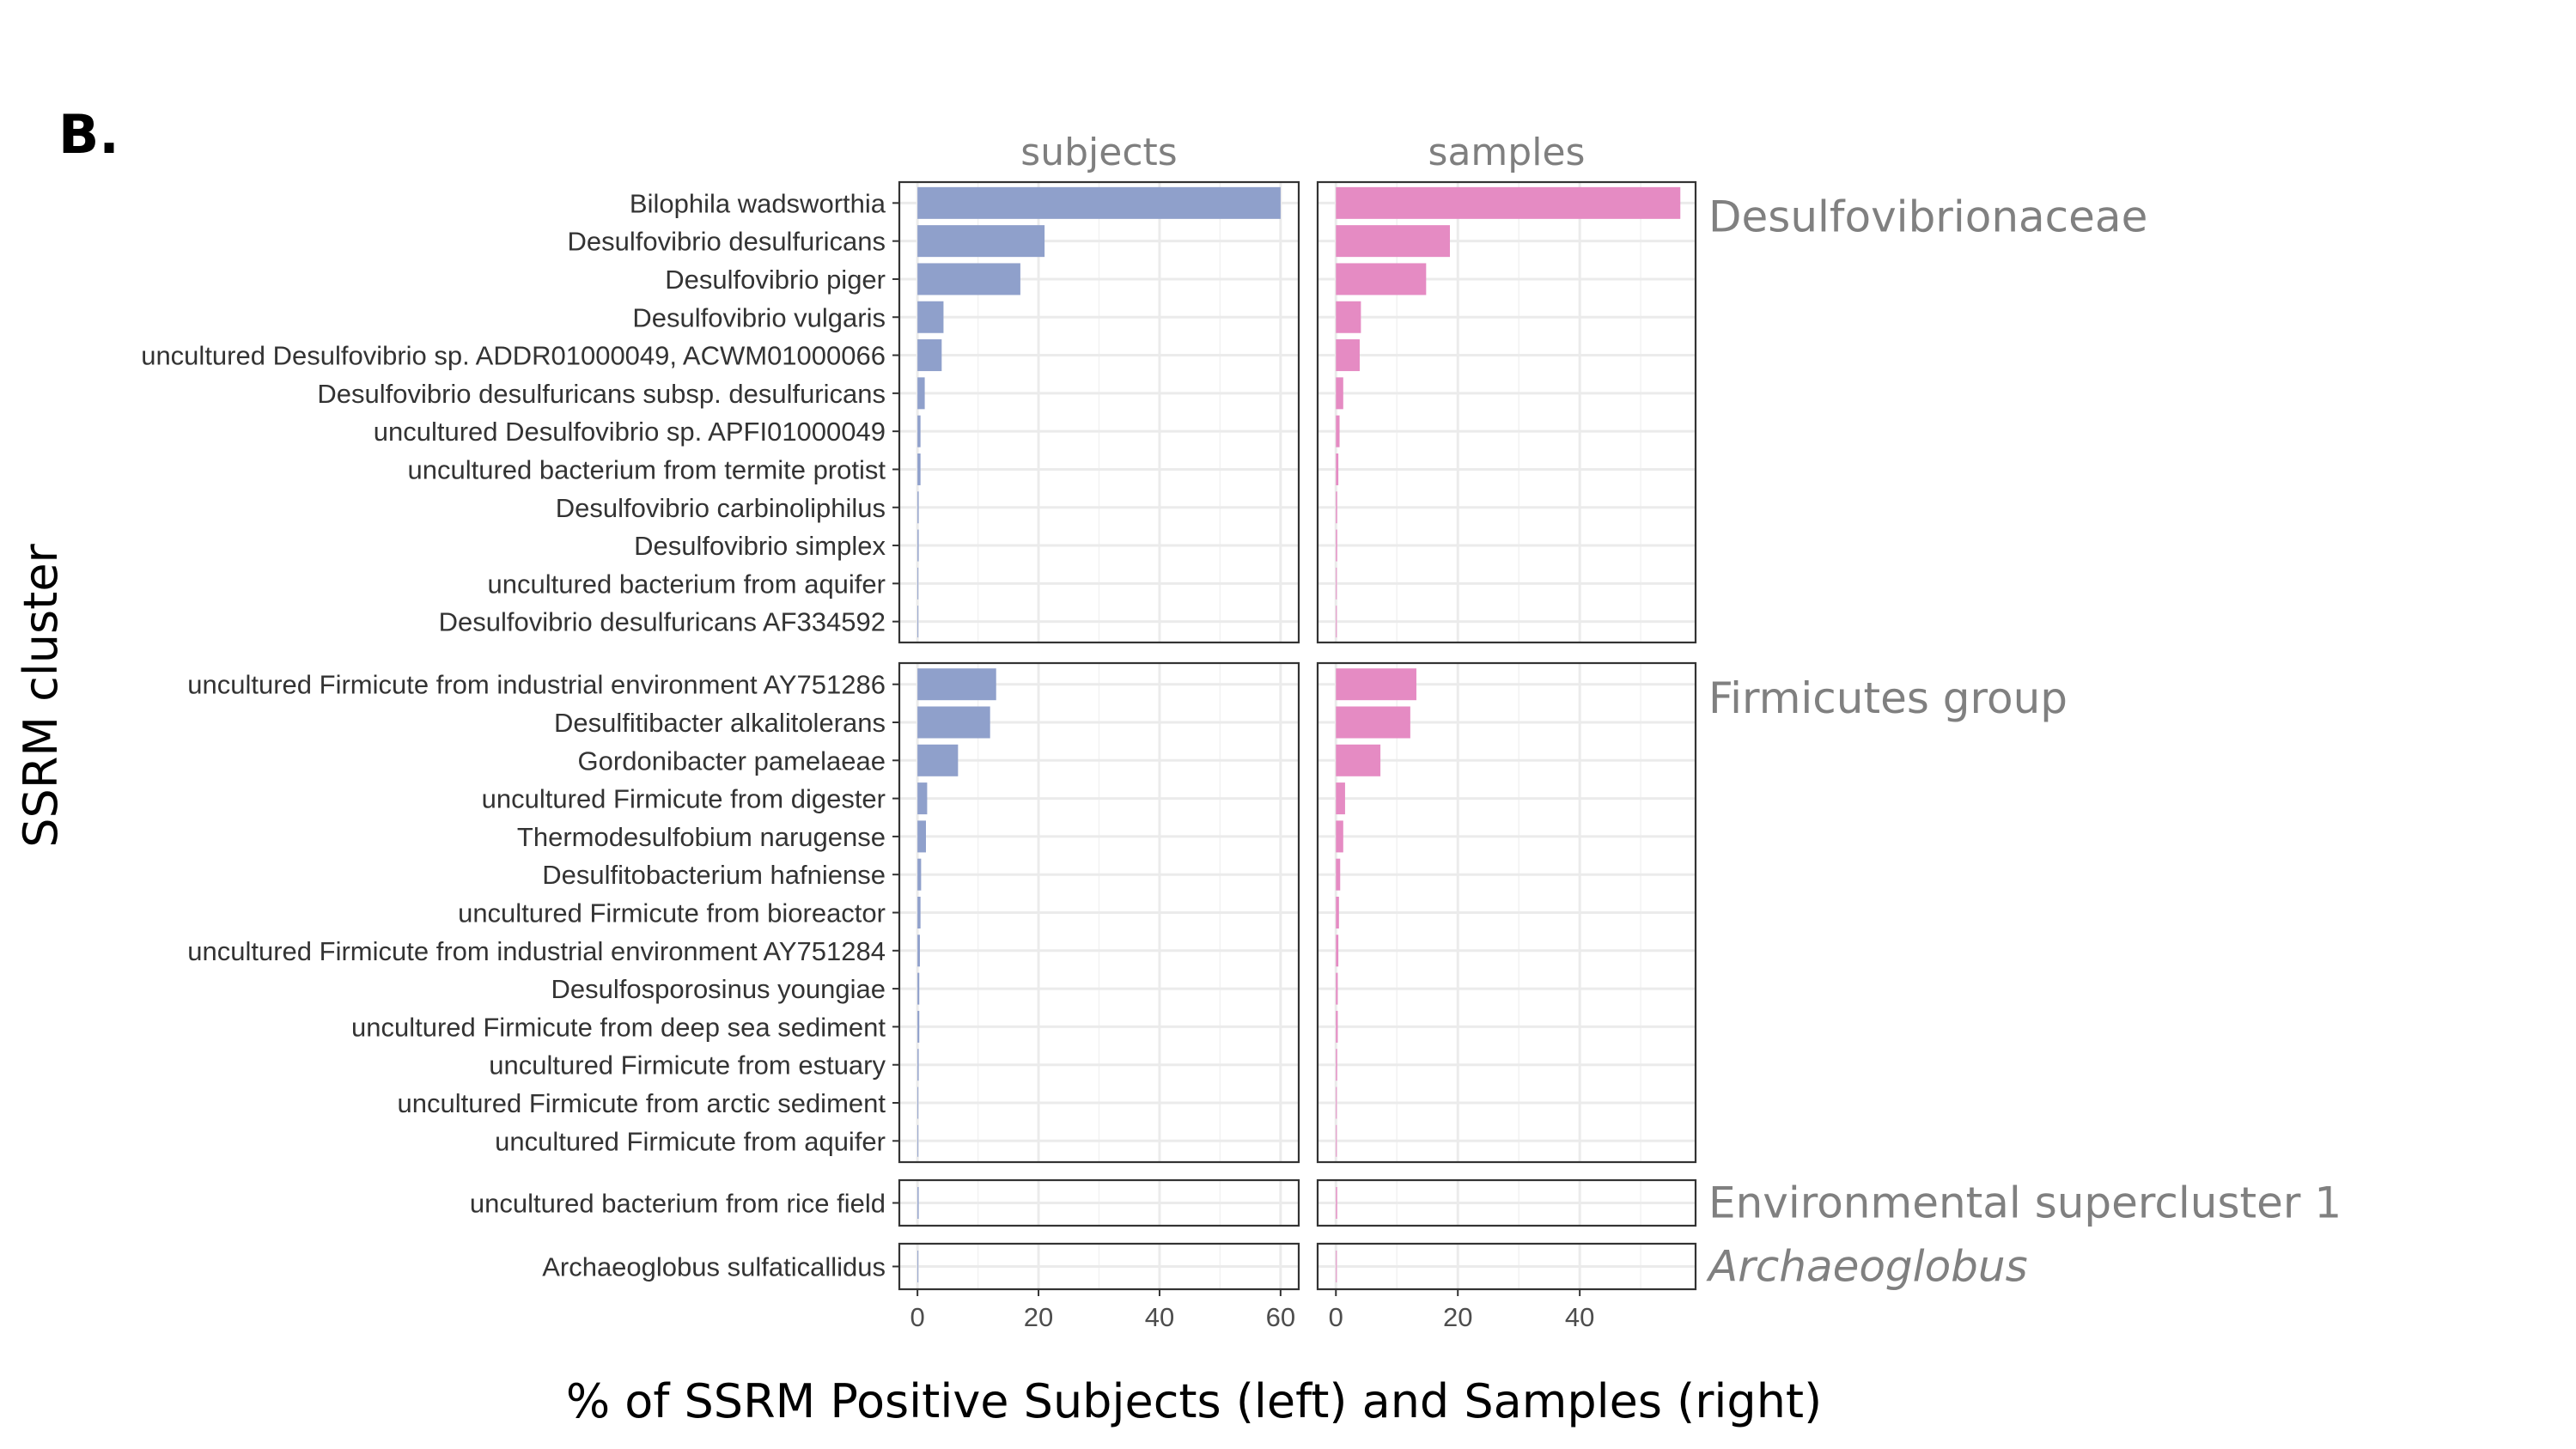 This screenshot has height=1449, width=2576. Describe the element at coordinates (732, 761) in the screenshot. I see `y-tick-label: Gordonibacter pamelaeae` at that location.